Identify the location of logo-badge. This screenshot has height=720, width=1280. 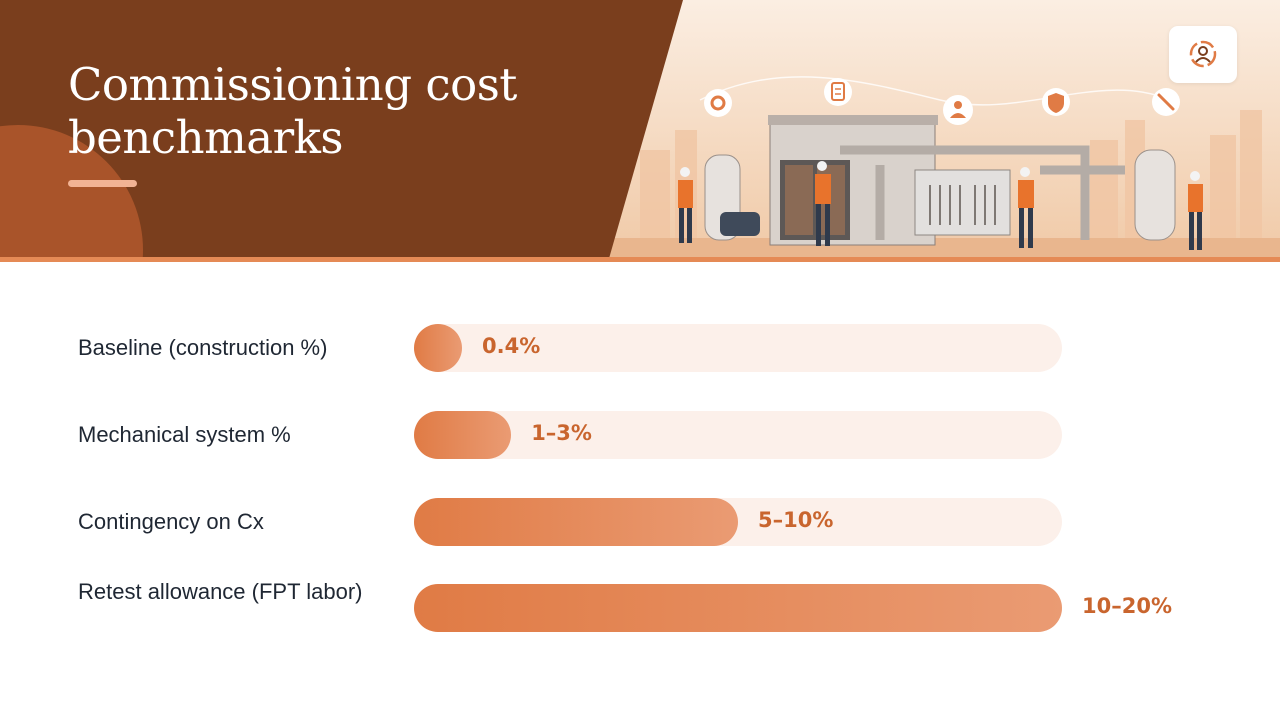
(1203, 54).